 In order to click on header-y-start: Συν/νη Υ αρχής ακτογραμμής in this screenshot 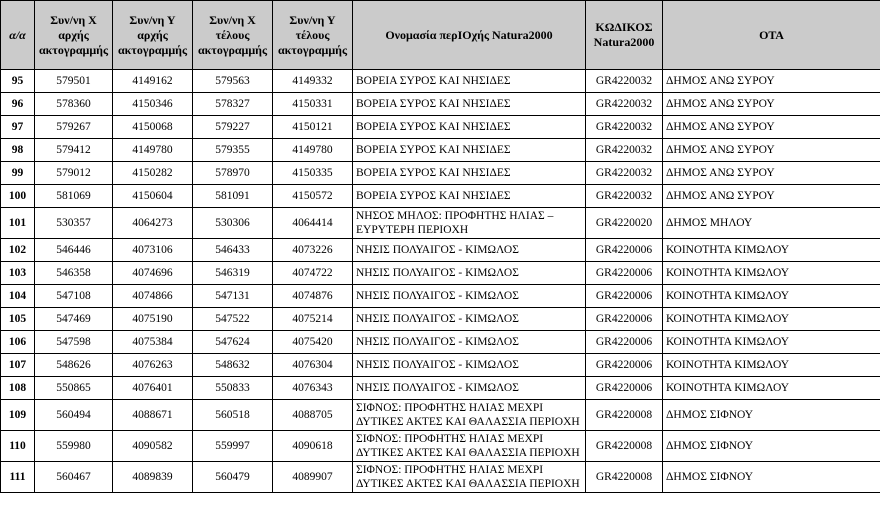, I will do `click(152, 35)`.